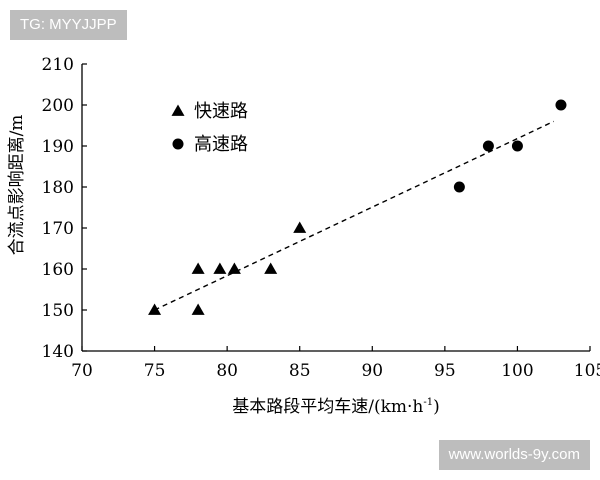  What do you see at coordinates (517, 371) in the screenshot?
I see `x-tick-label: 100` at bounding box center [517, 371].